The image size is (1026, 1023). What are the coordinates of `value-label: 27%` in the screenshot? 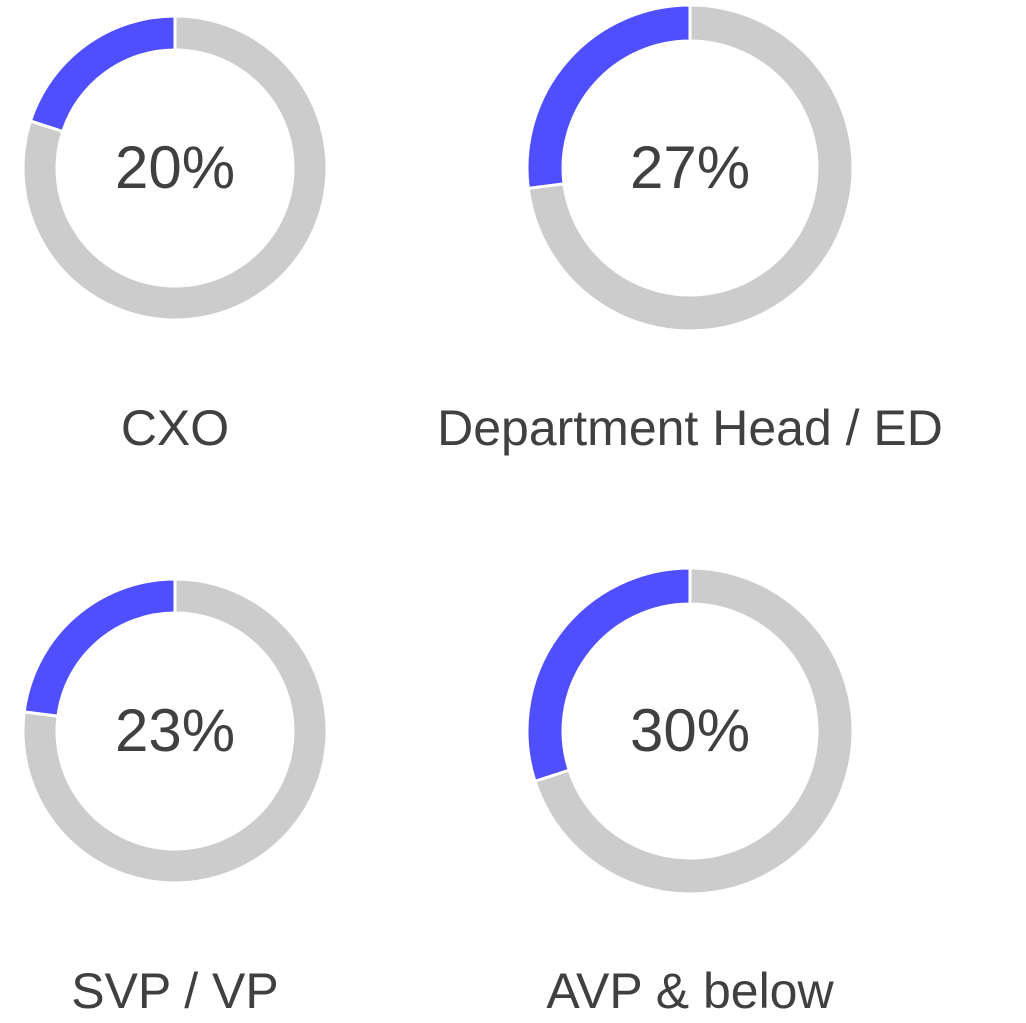 It's located at (690, 167).